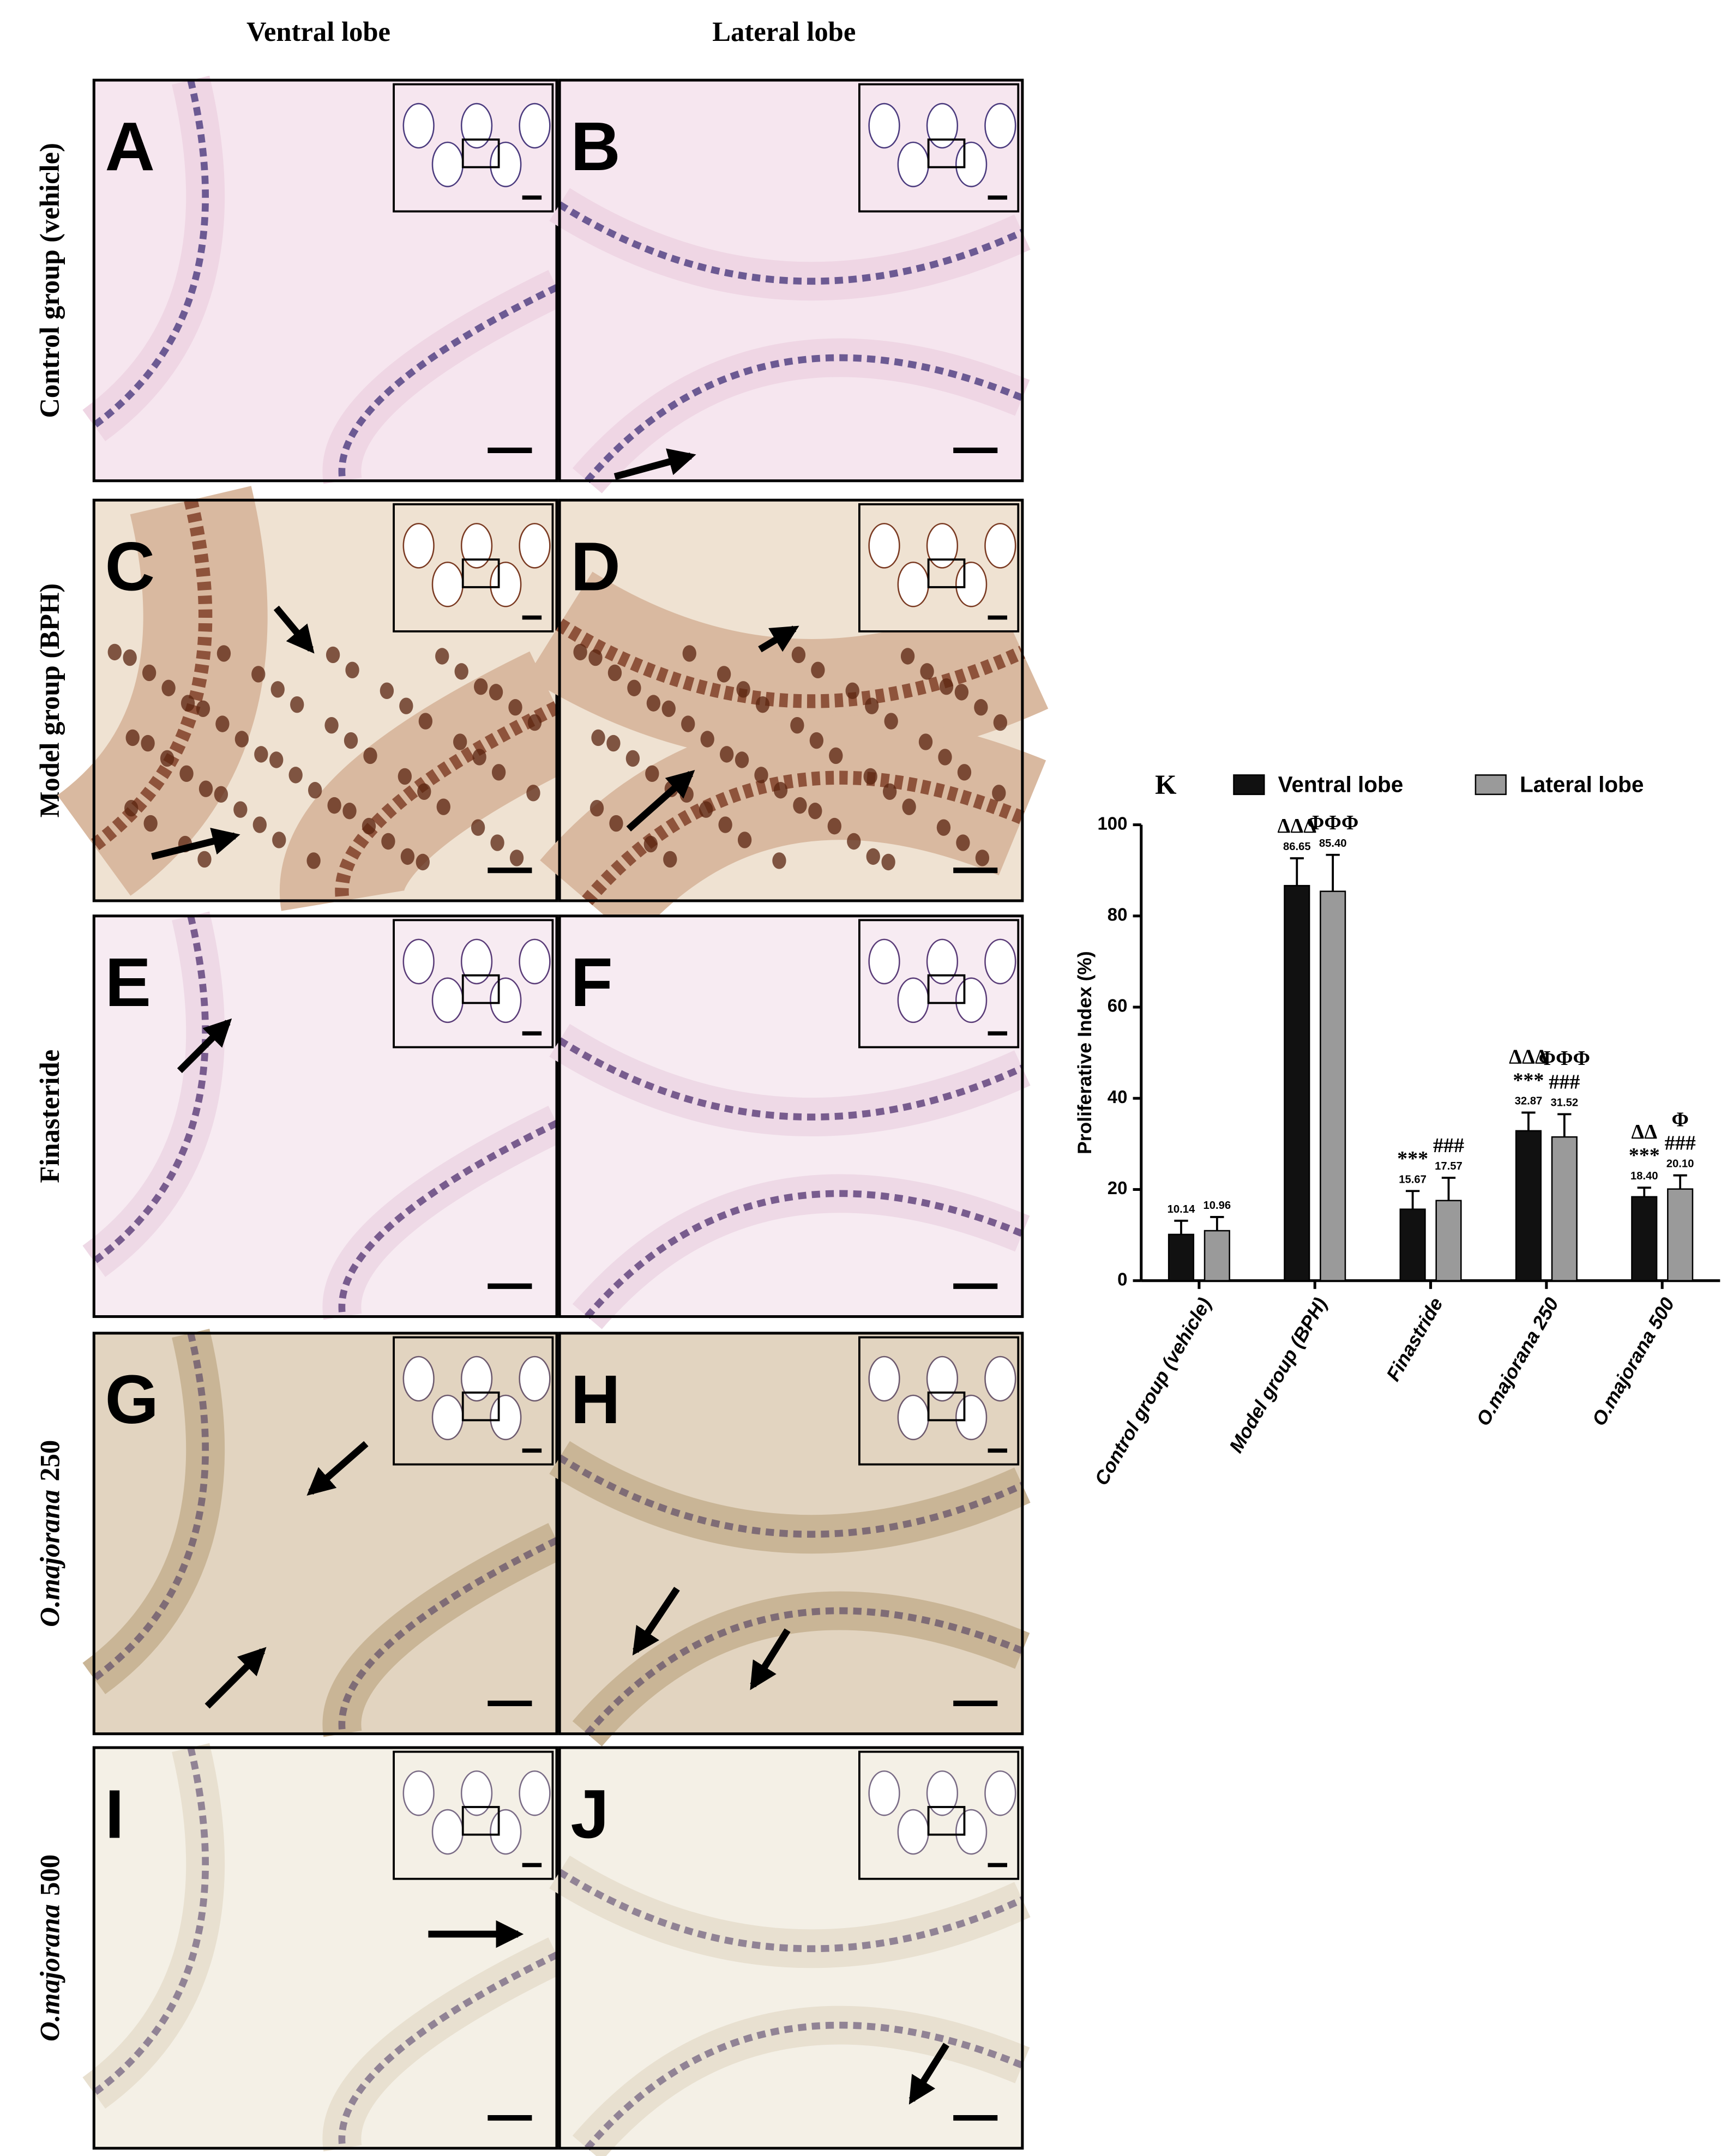 The height and width of the screenshot is (2156, 1727). Describe the element at coordinates (49, 1972) in the screenshot. I see `row-label-italic: O.majorana` at that location.